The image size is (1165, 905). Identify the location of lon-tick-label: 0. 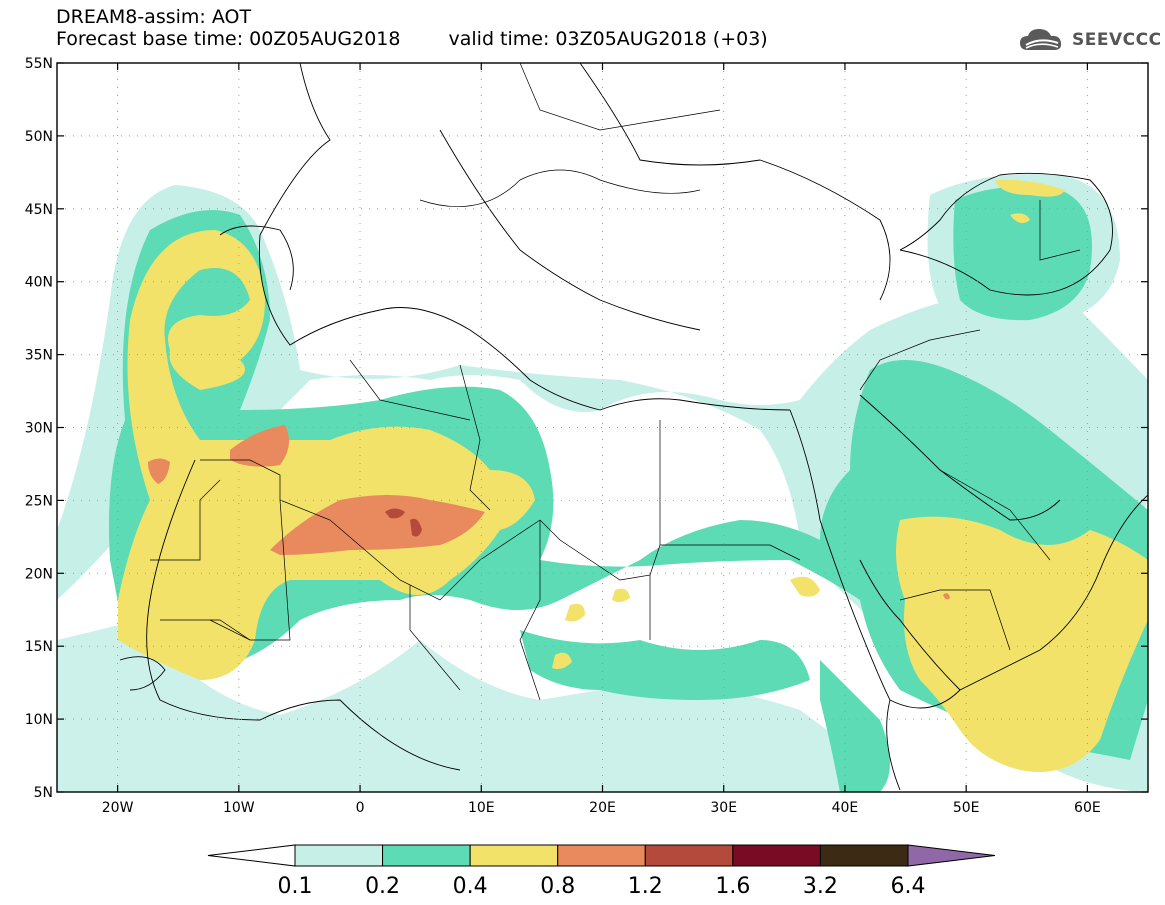
(360, 808).